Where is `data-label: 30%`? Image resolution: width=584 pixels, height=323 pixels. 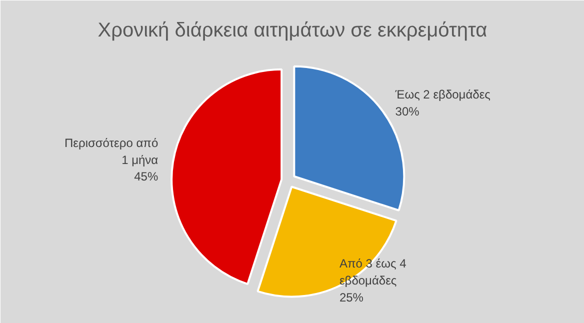 data-label: 30% is located at coordinates (407, 111).